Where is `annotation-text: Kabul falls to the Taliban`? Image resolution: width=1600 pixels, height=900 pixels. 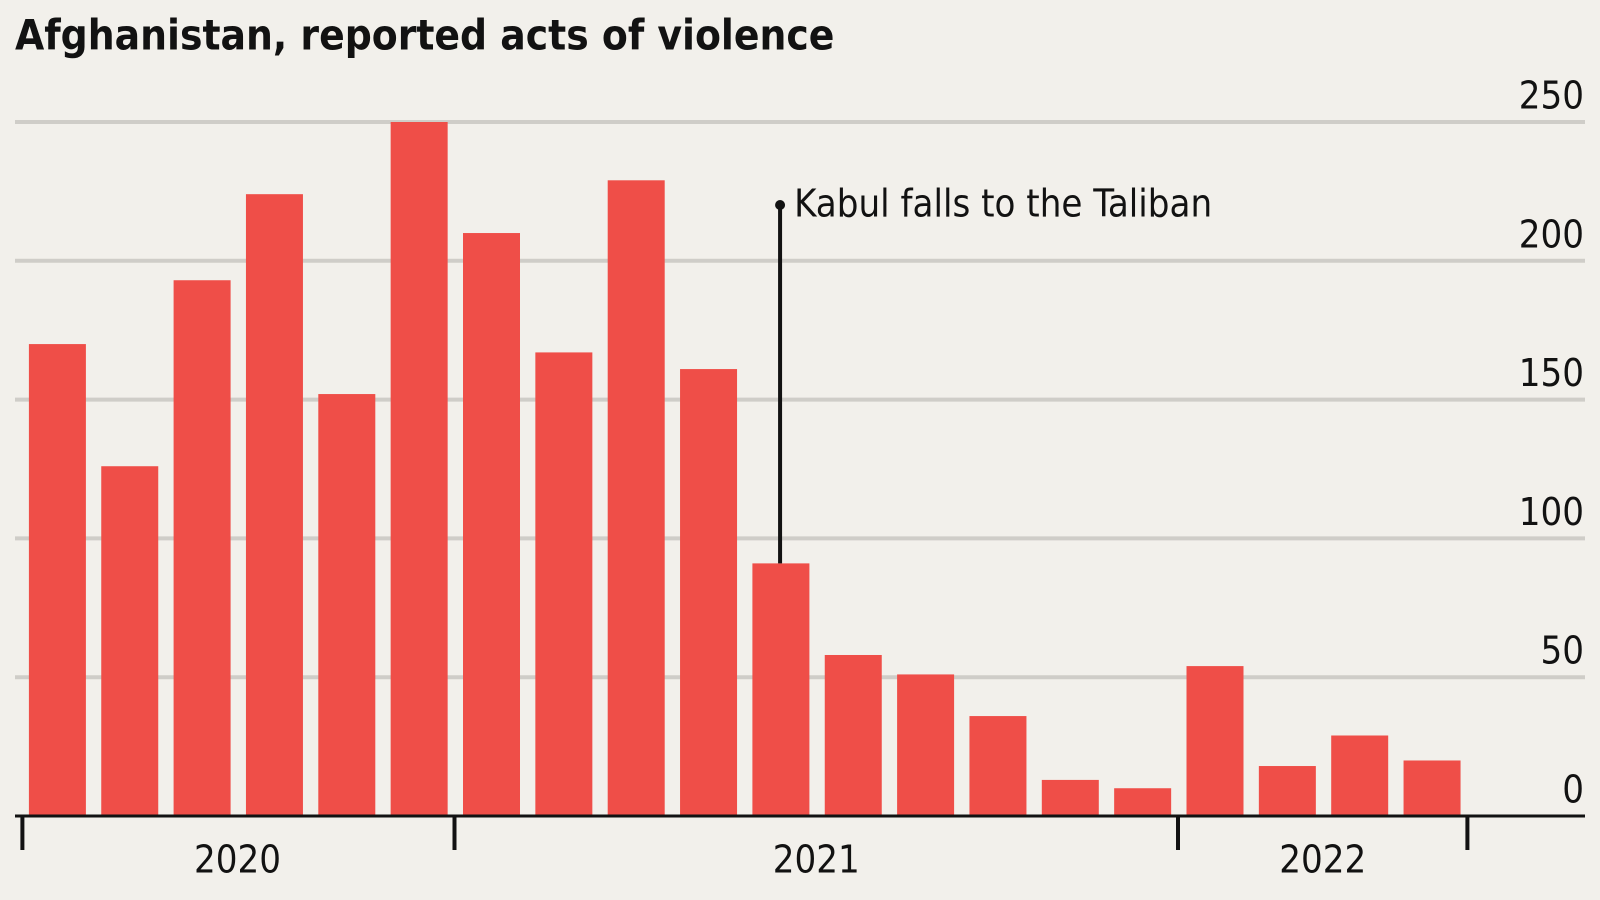 annotation-text: Kabul falls to the Taliban is located at coordinates (1003, 204).